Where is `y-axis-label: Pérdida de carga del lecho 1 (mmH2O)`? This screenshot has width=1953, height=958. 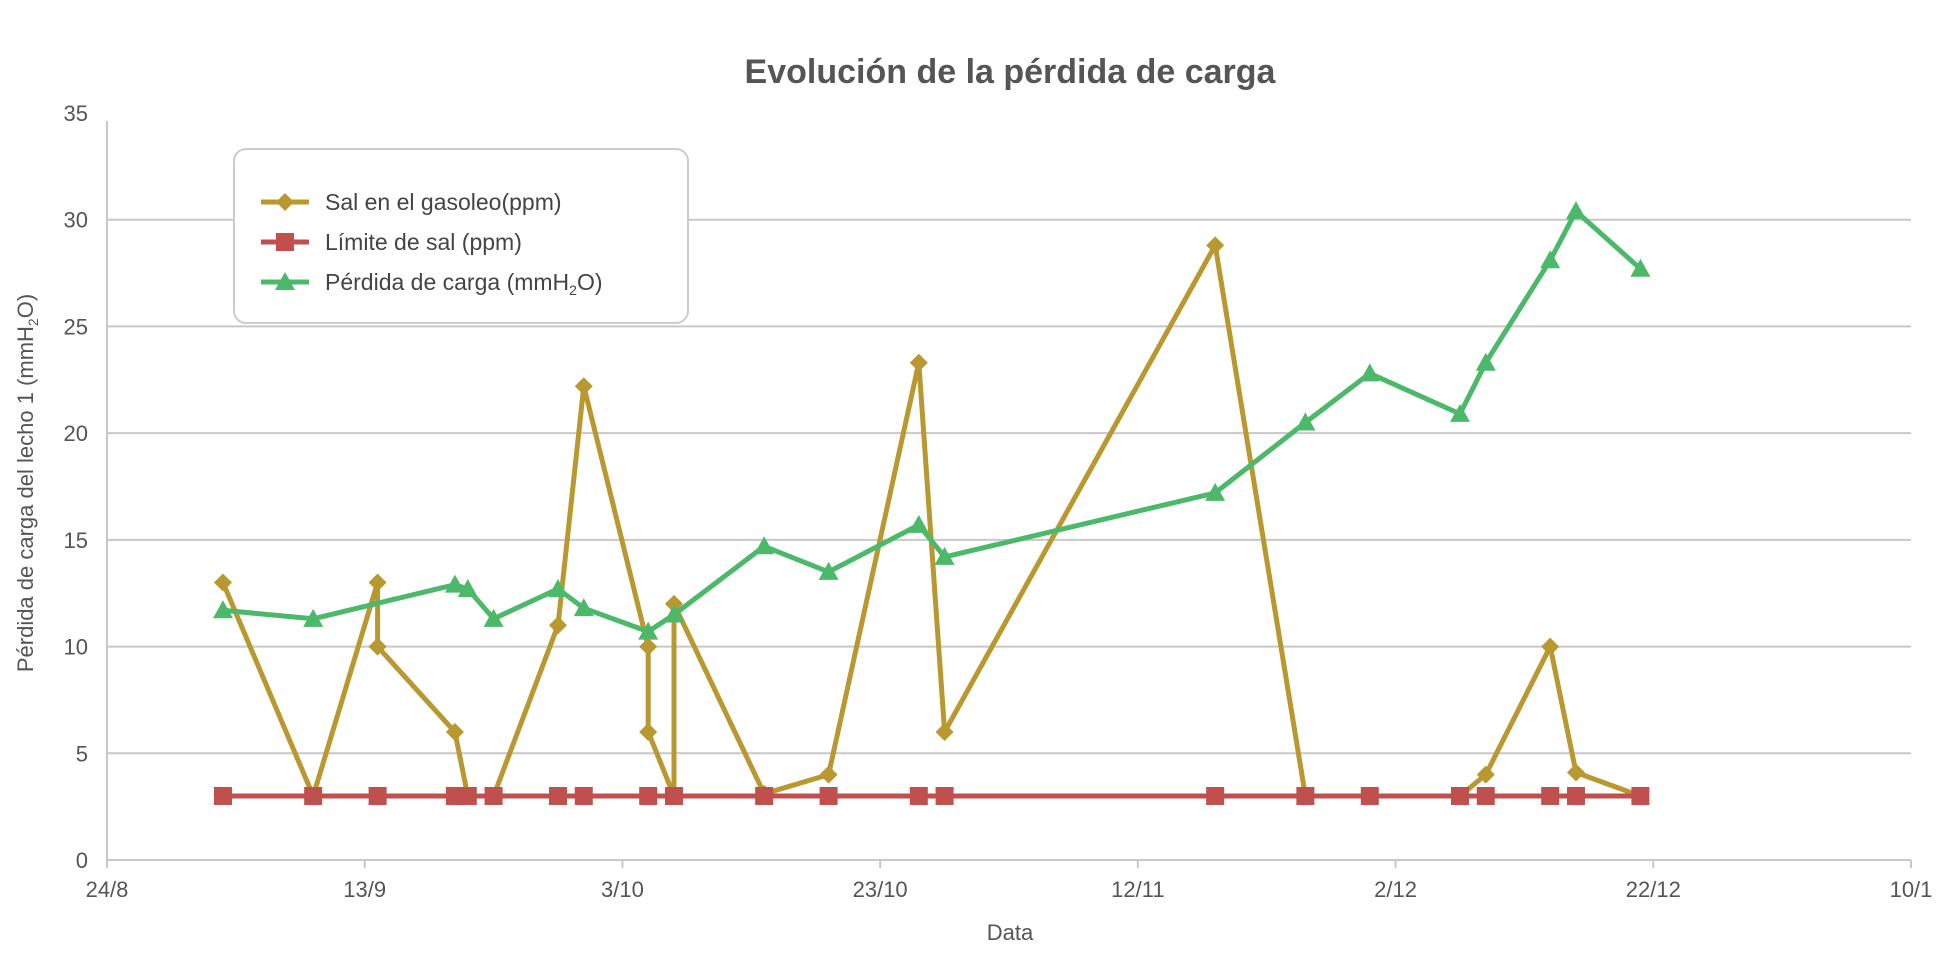
y-axis-label: Pérdida de carga del lecho 1 (mmH2O) is located at coordinates (27, 483).